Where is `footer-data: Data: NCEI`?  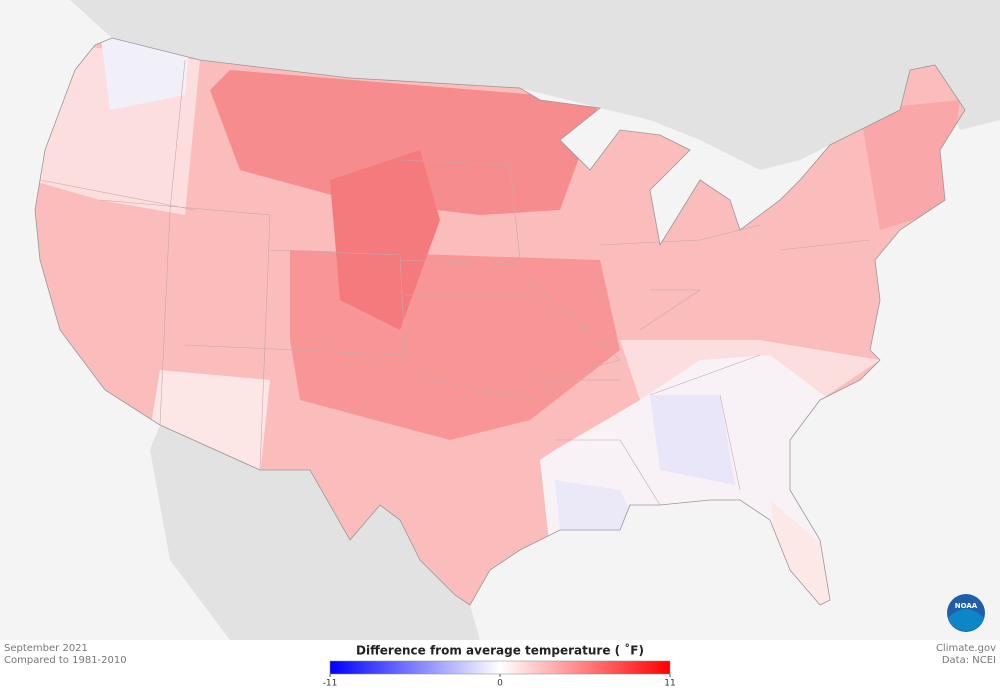
footer-data: Data: NCEI is located at coordinates (969, 660).